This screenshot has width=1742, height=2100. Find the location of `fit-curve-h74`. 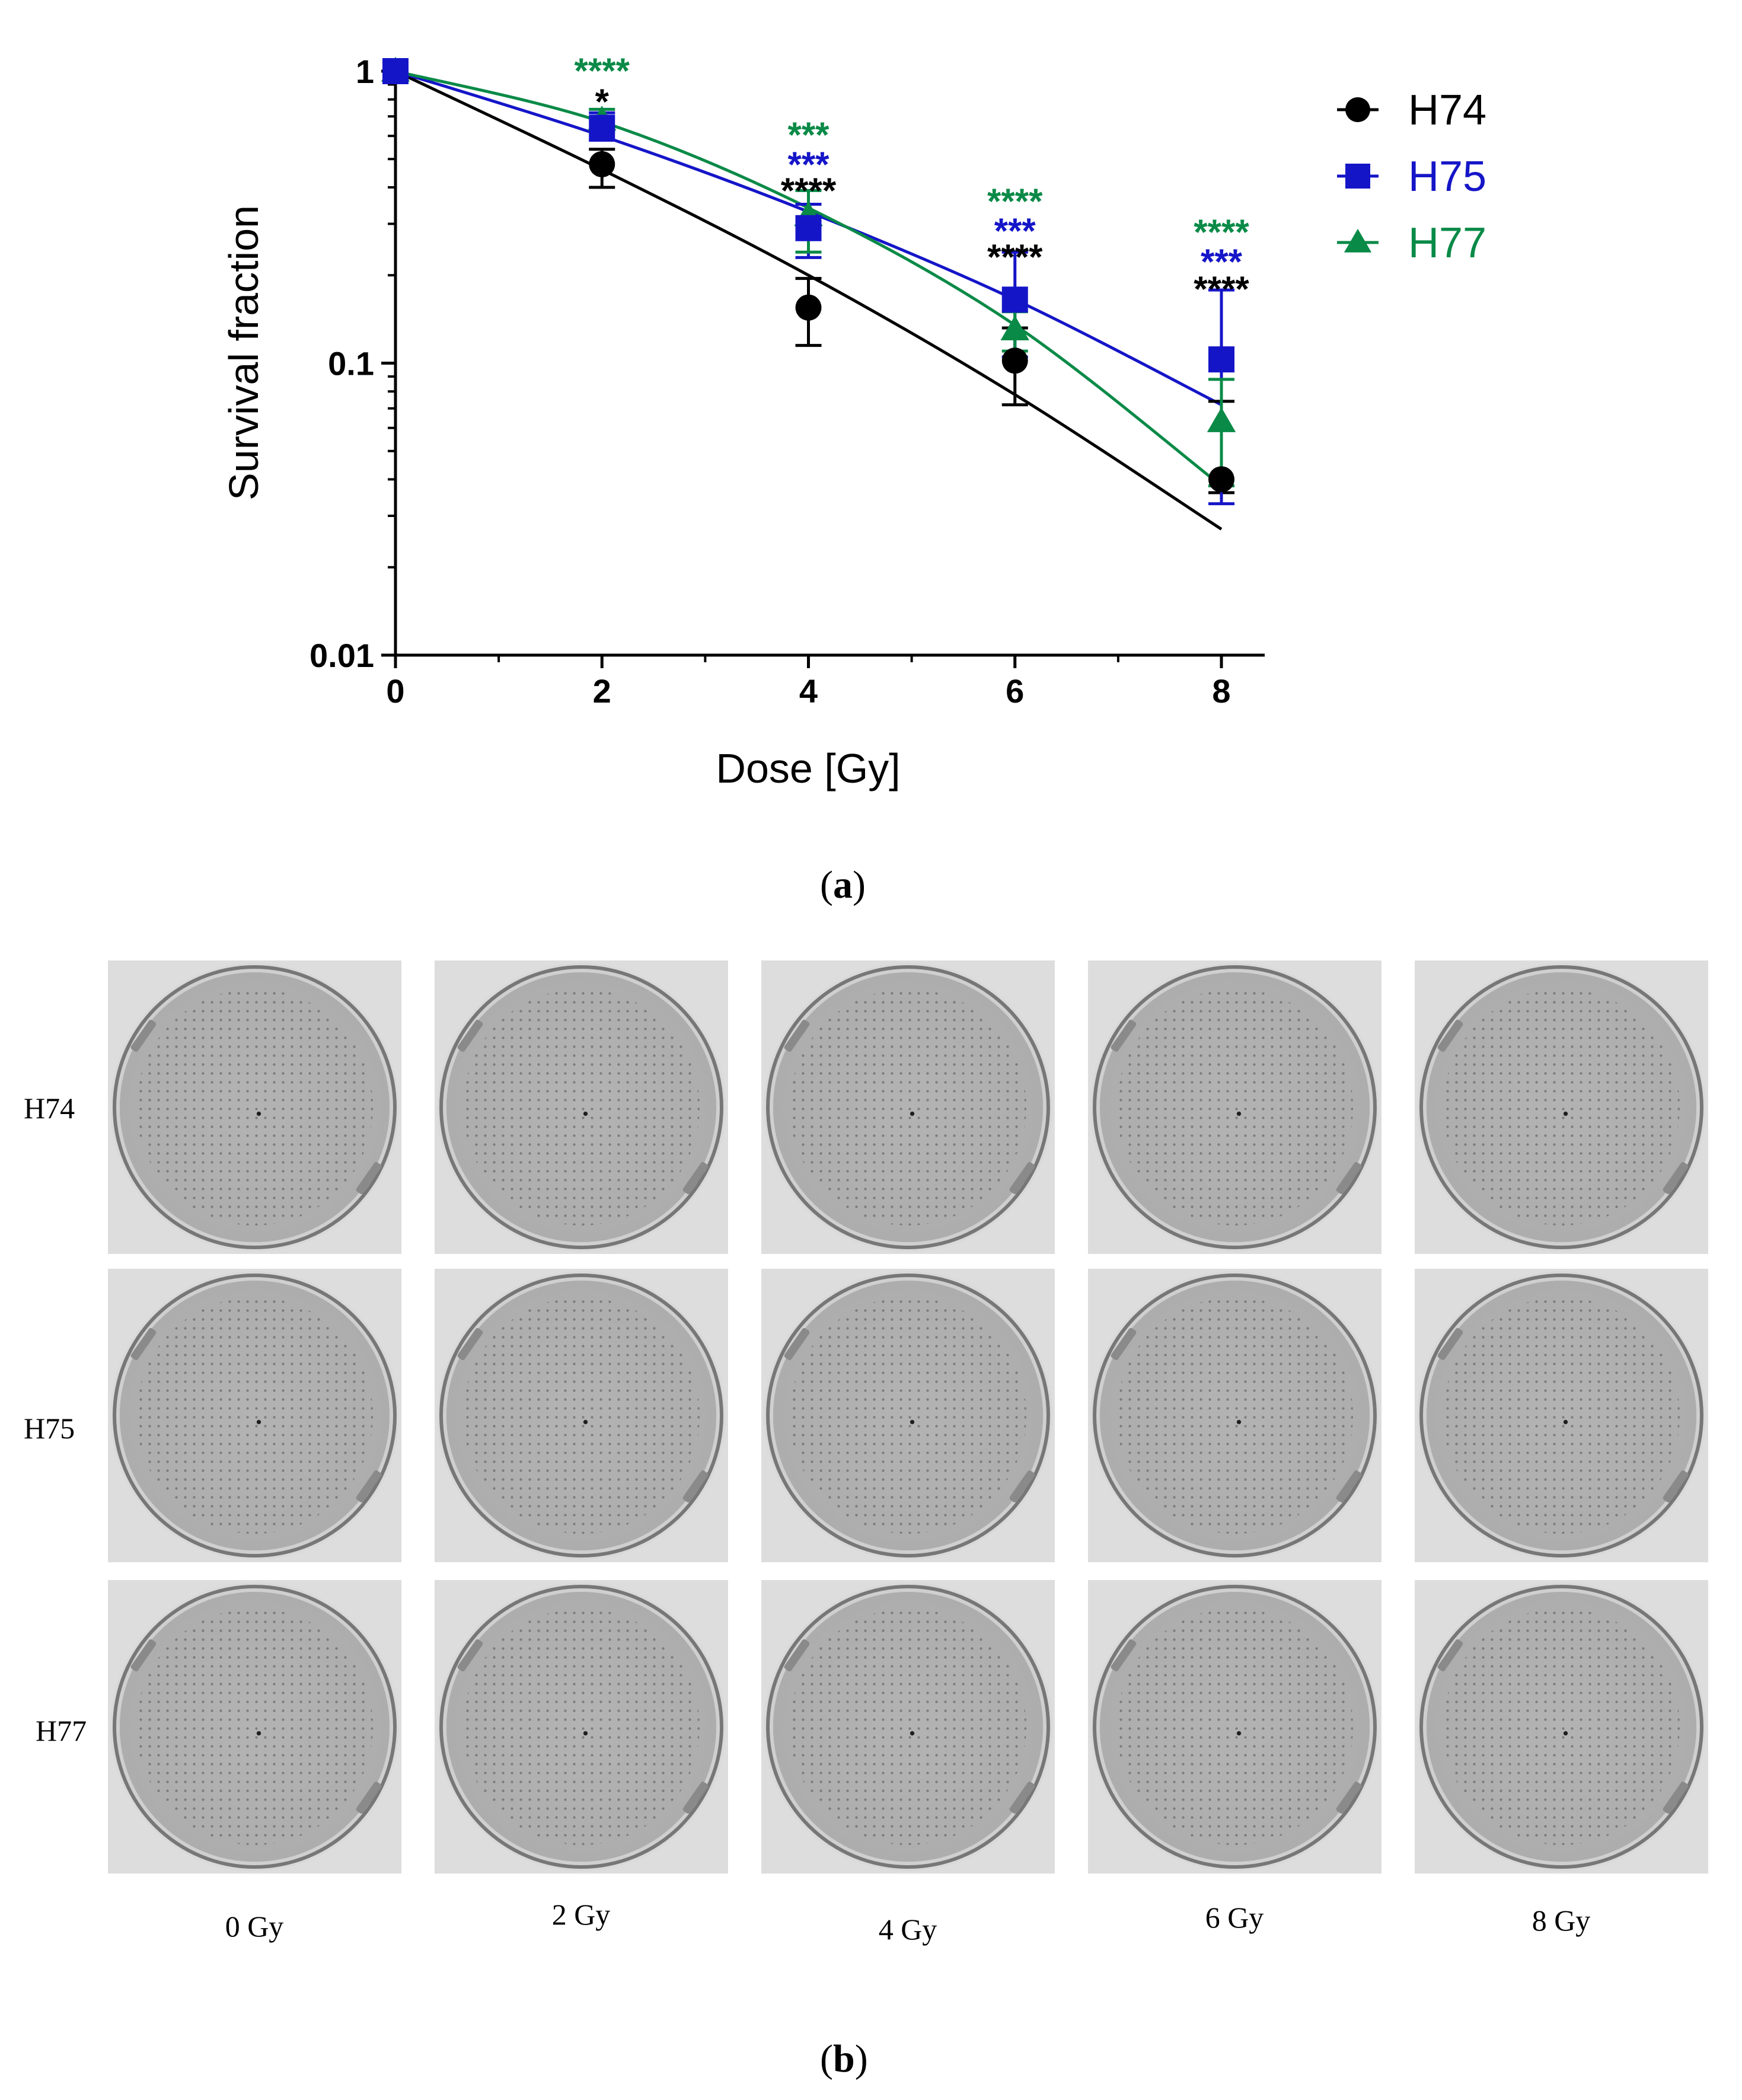

fit-curve-h74 is located at coordinates (808, 300).